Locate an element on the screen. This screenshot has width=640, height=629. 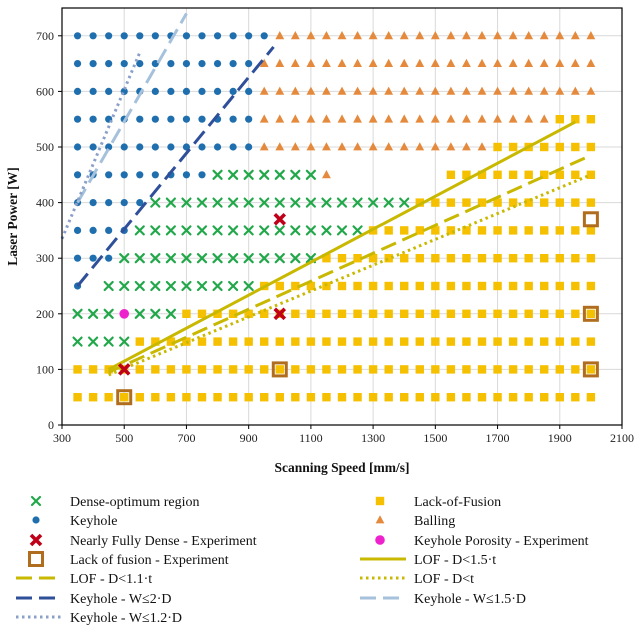
legend-label: Nearly Fully Dense - Experiment is located at coordinates (163, 541).